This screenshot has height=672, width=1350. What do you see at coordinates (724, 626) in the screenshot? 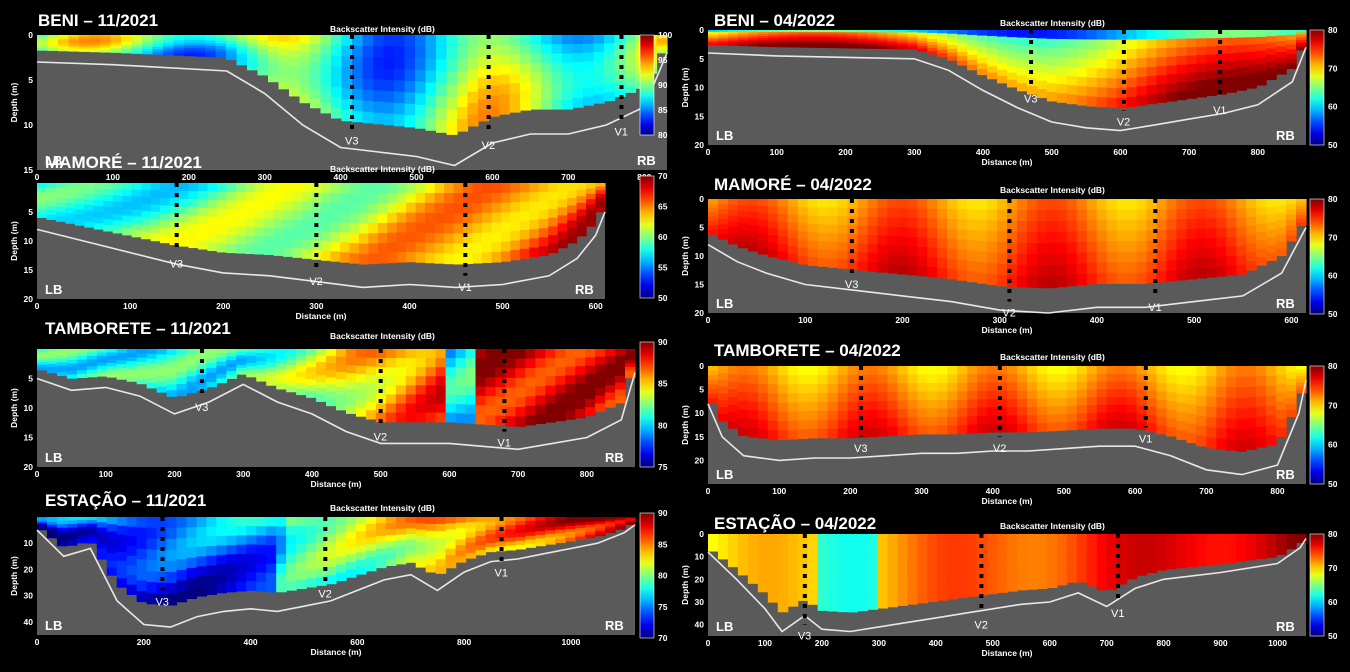
I see `left-bank-label: LB` at bounding box center [724, 626].